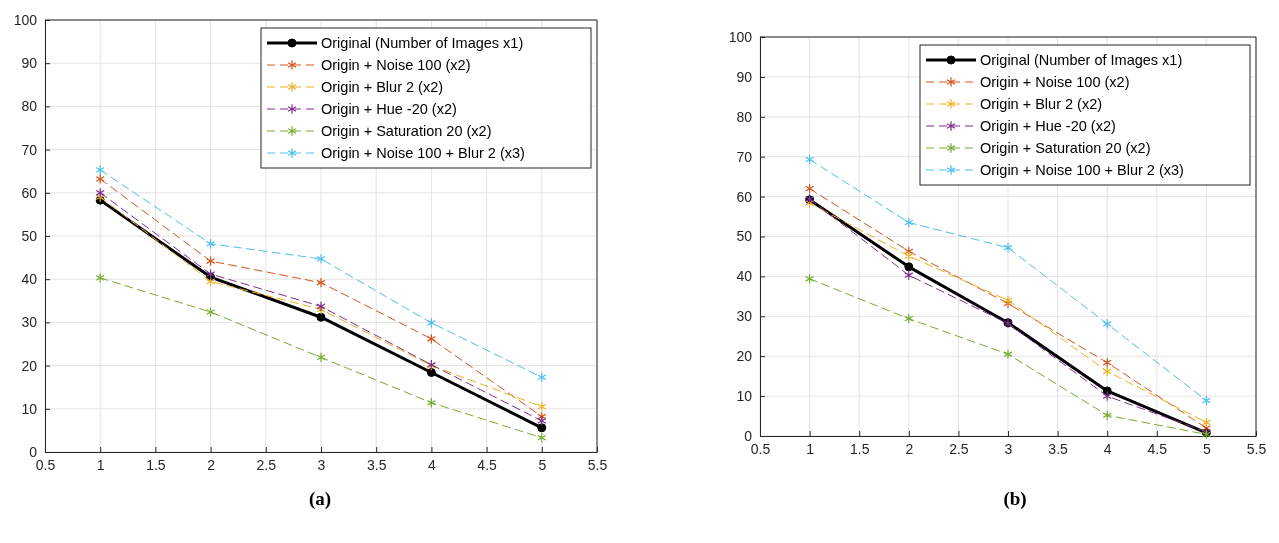 The height and width of the screenshot is (543, 1279). Describe the element at coordinates (320, 499) in the screenshot. I see `text: (a)` at that location.